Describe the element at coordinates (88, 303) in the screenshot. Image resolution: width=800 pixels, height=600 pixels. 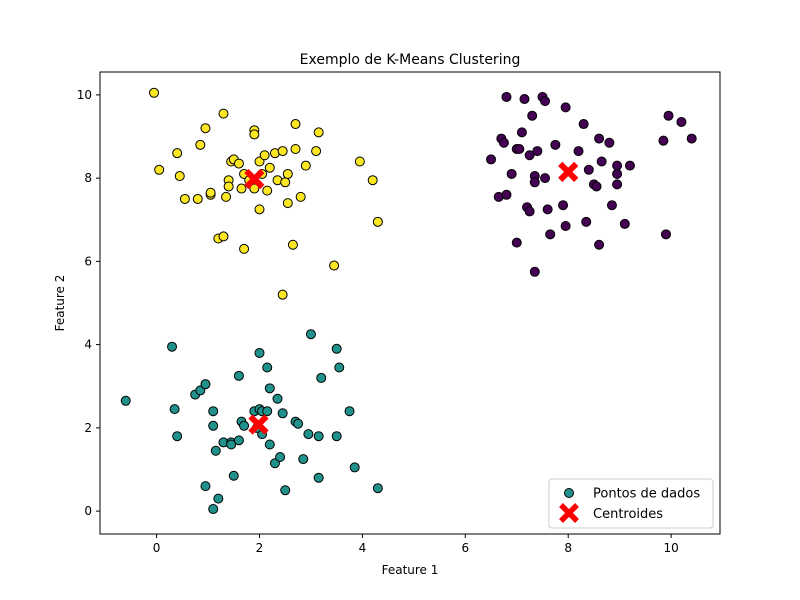
I see `y-axis: 0 2 4 6 8 10` at that location.